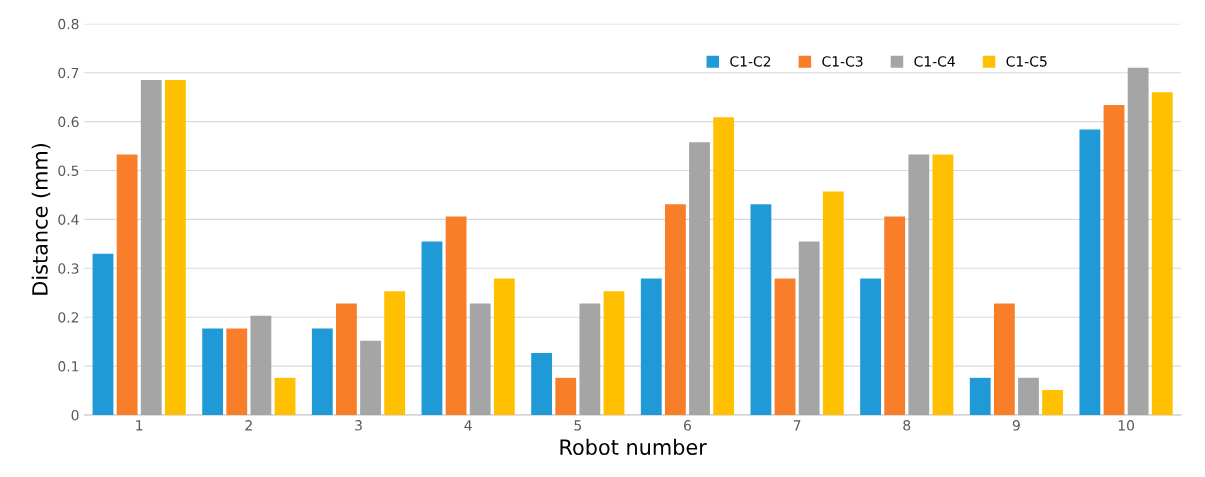  Describe the element at coordinates (1016, 425) in the screenshot. I see `x-tick-label: 9` at that location.